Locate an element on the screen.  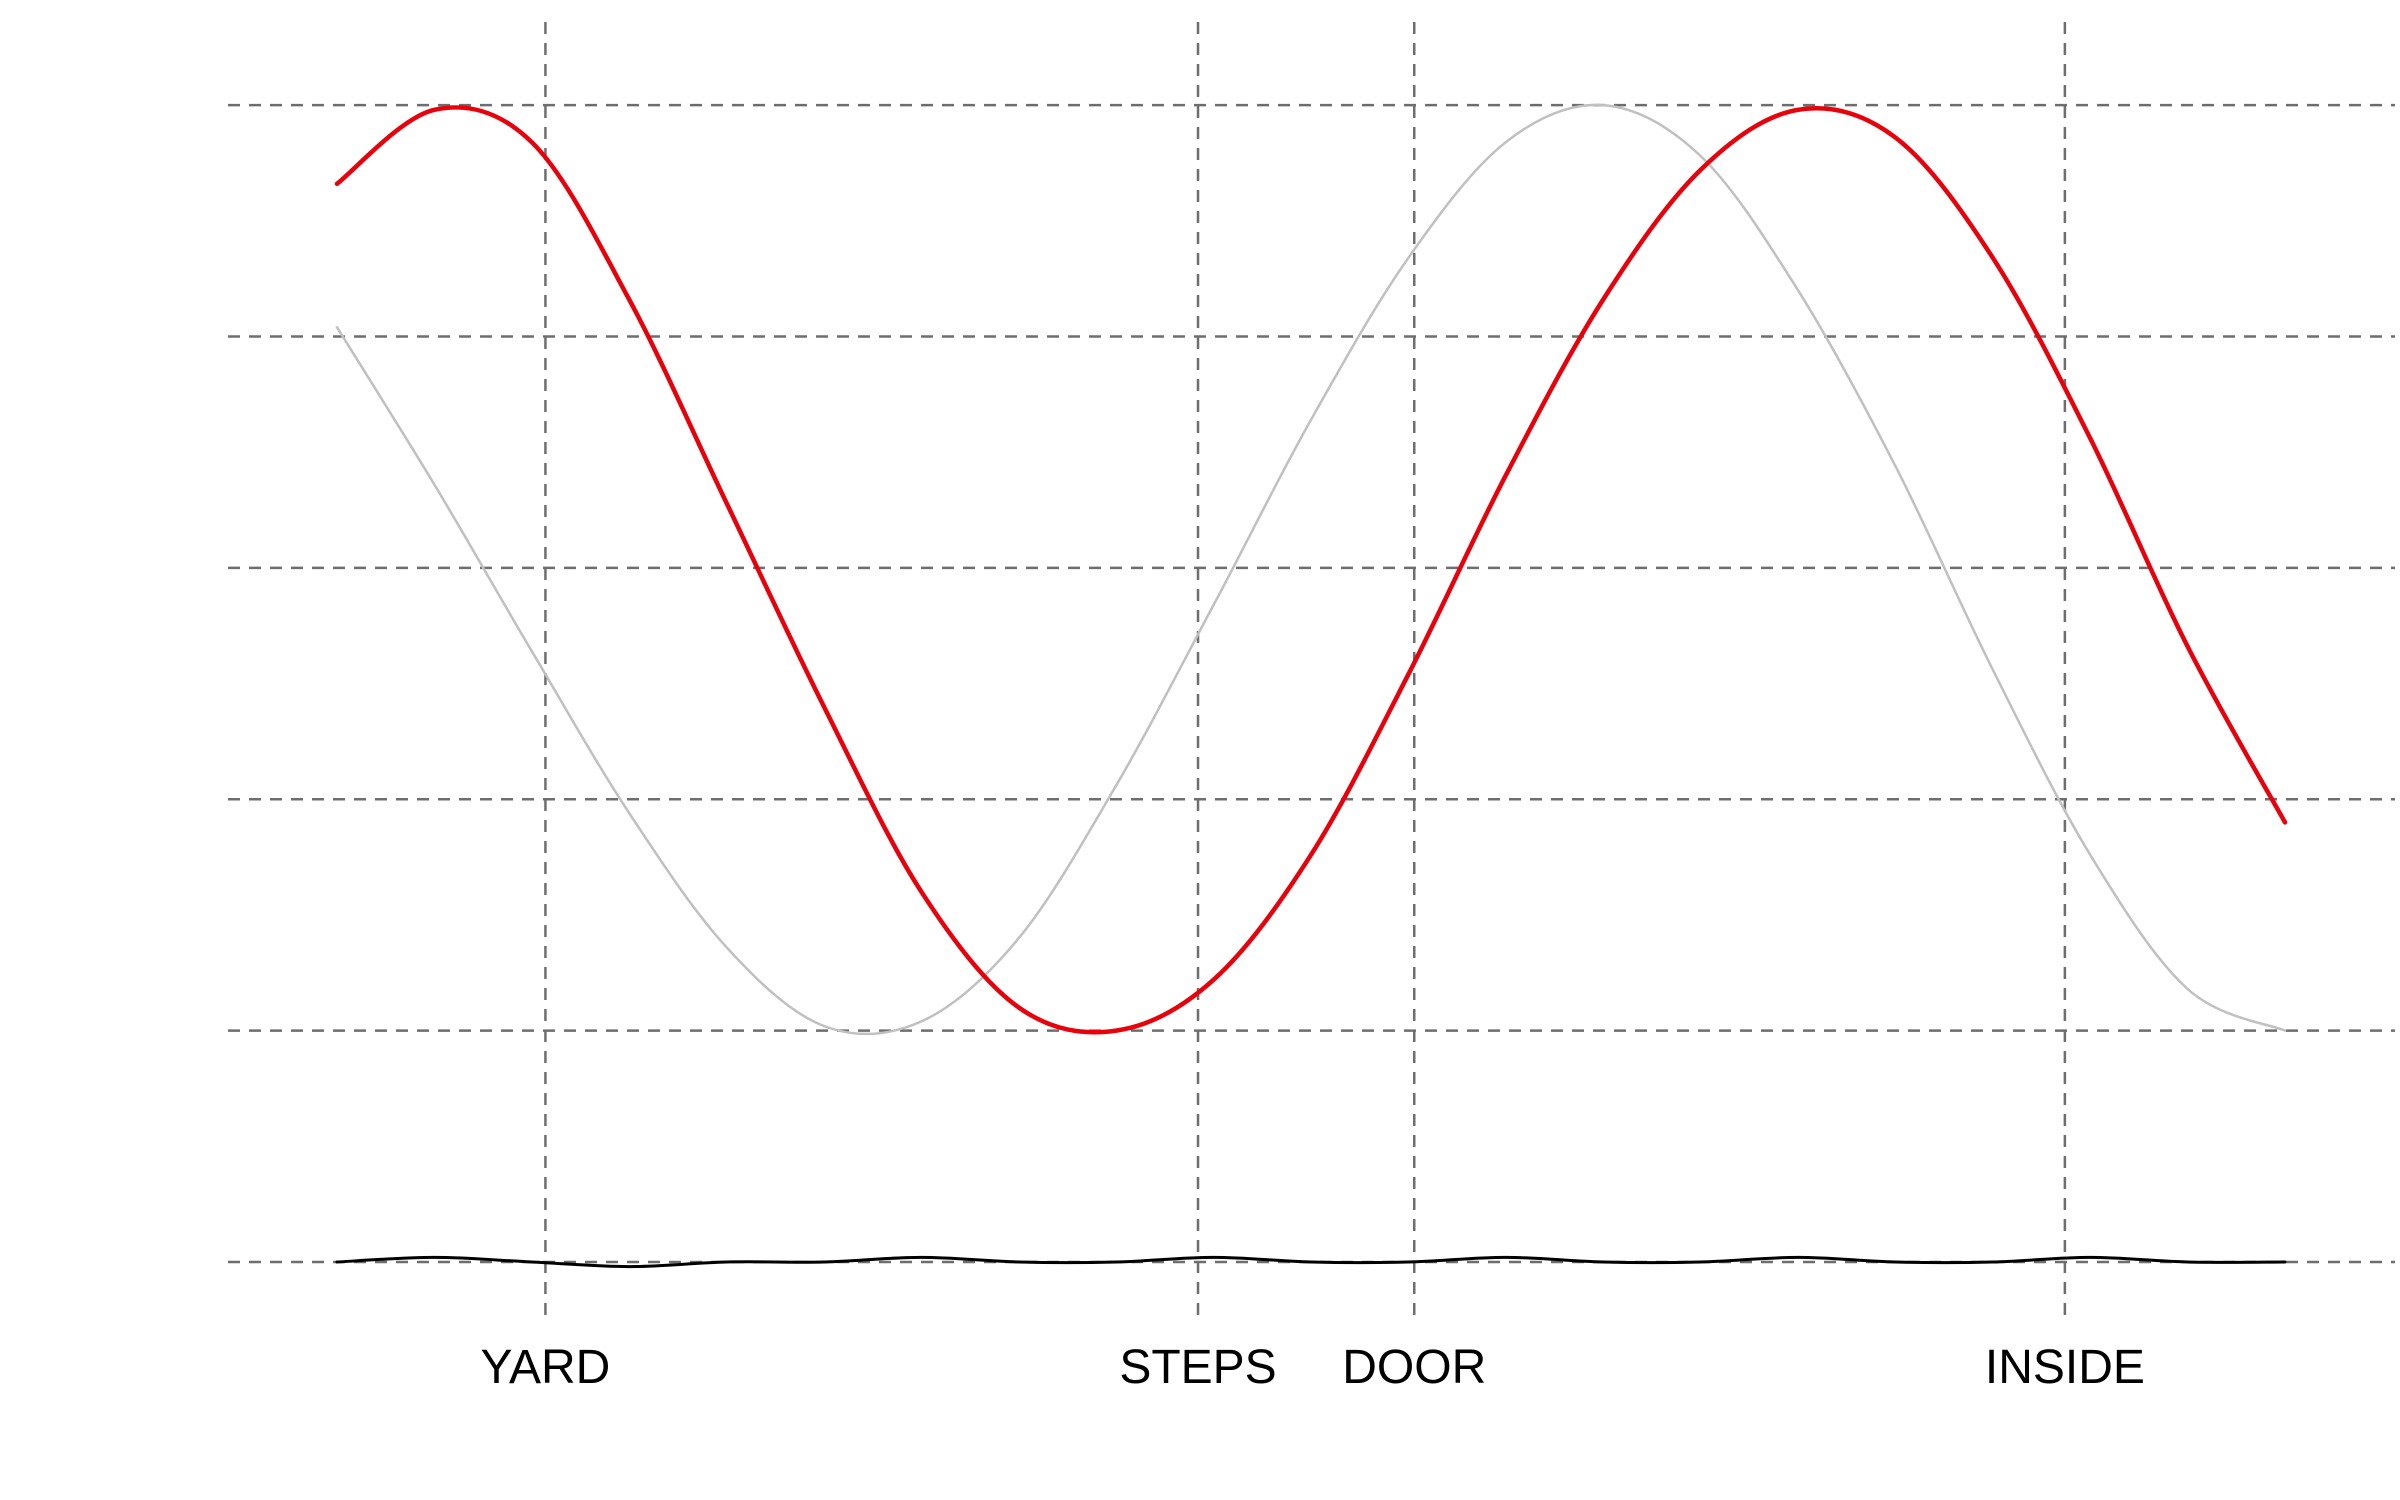
x-tick-label-inside: INSIDE is located at coordinates (2065, 1367).